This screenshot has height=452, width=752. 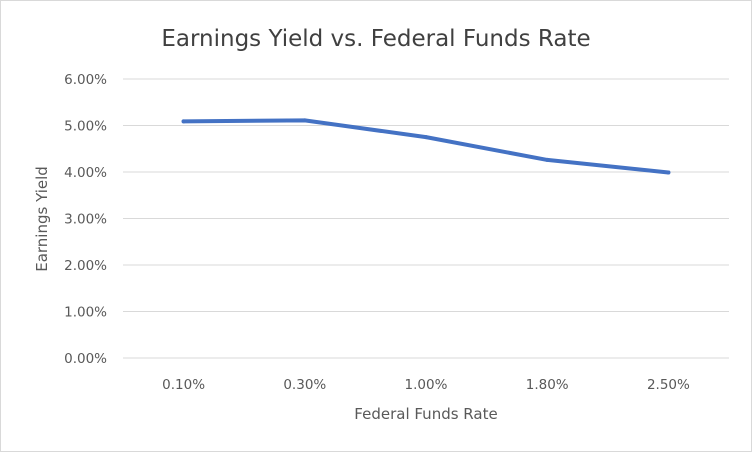 I want to click on chart-title: Earnings Yield vs. Federal Funds Rate, so click(x=375, y=39).